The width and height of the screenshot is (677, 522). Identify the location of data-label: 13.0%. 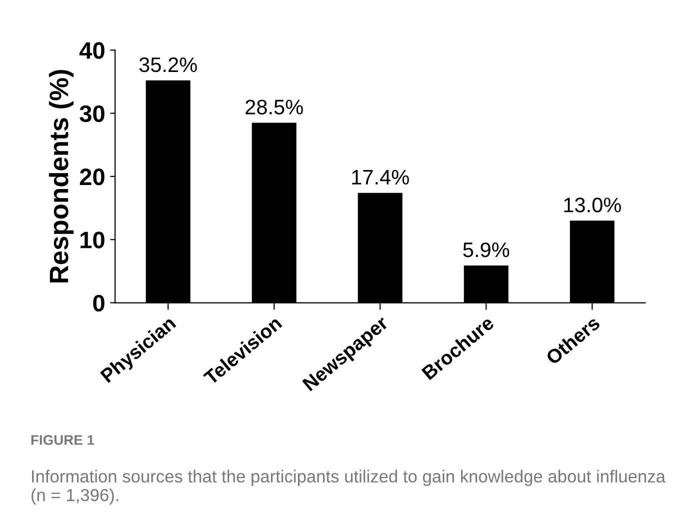
(592, 205).